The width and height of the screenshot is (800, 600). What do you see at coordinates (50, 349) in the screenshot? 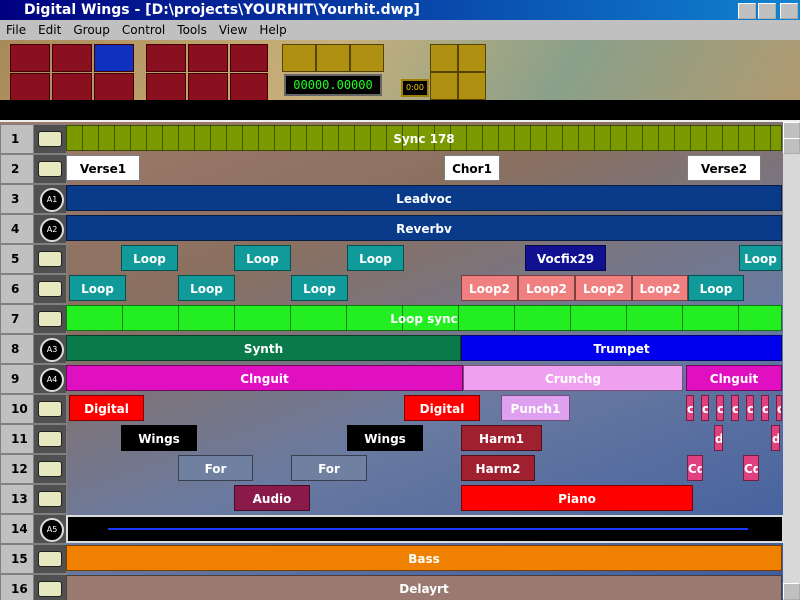
I see `track-icon: A3` at bounding box center [50, 349].